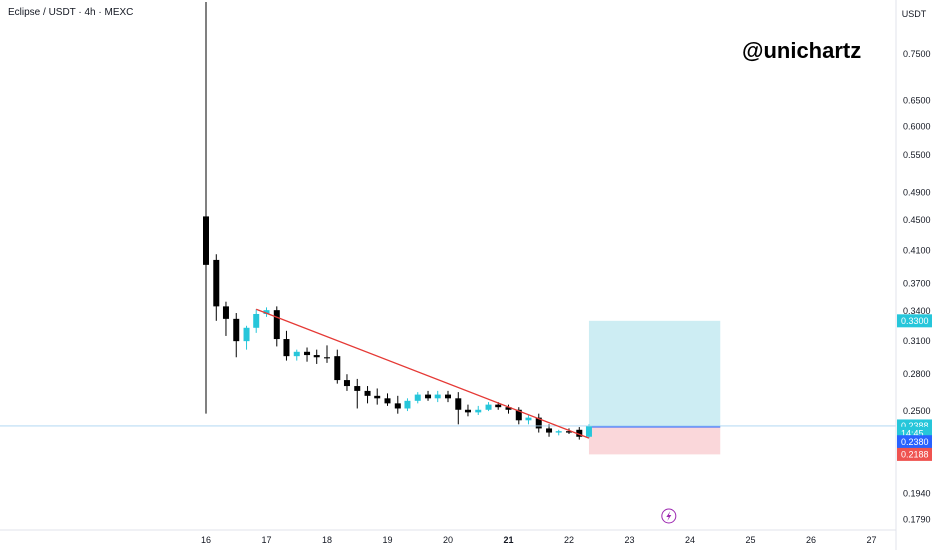 The width and height of the screenshot is (932, 550). Describe the element at coordinates (811, 540) in the screenshot. I see `time-tick-label: 26` at that location.